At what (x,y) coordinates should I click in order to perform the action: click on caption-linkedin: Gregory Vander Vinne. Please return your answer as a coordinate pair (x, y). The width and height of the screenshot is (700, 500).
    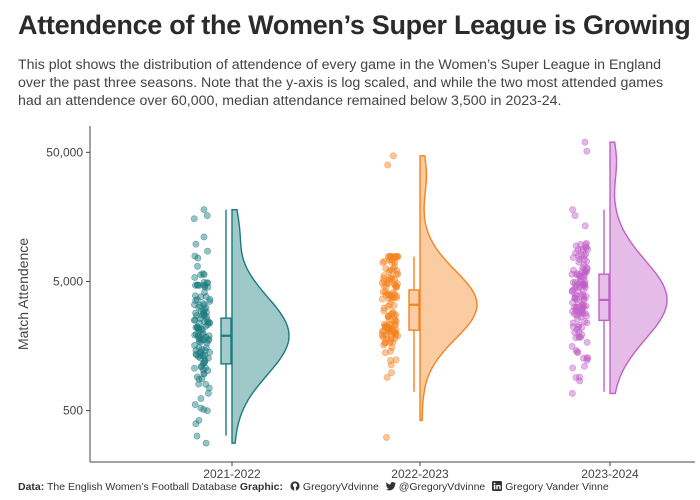
    Looking at the image, I should click on (557, 487).